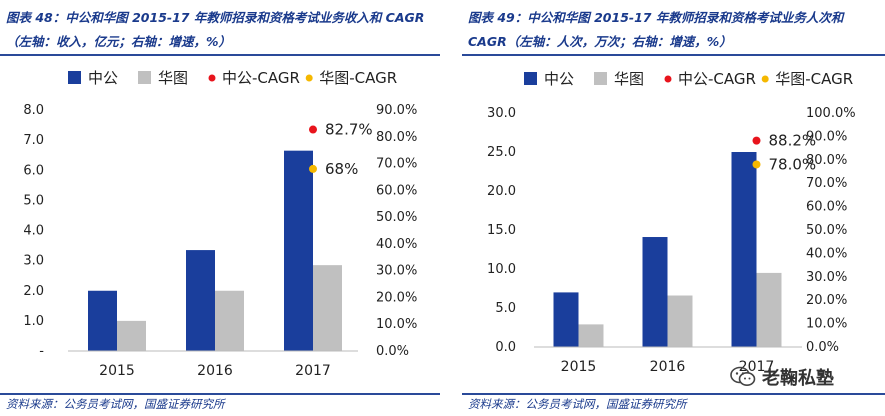 The image size is (885, 416). Describe the element at coordinates (793, 164) in the screenshot. I see `data-label-huatu-cagr: 78.0%` at that location.